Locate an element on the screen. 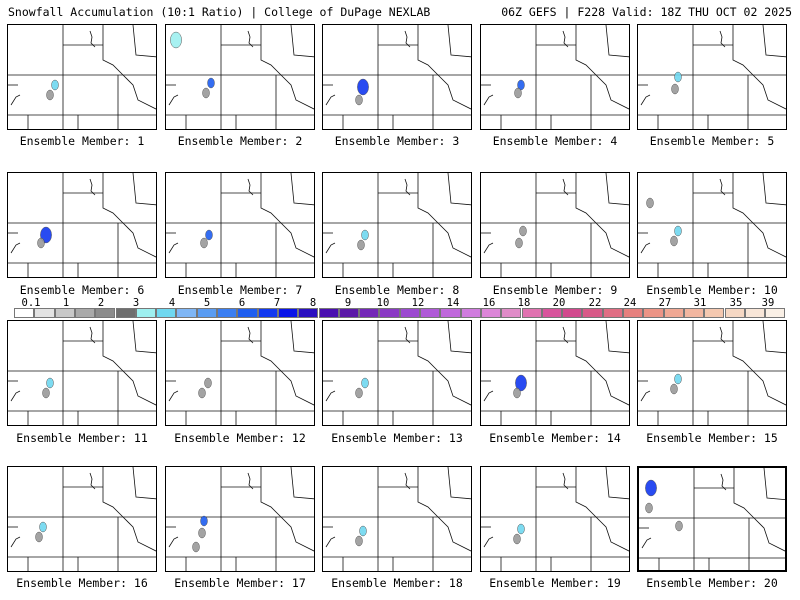 The width and height of the screenshot is (800, 600). colorbar-tick-label: 6 is located at coordinates (242, 303).